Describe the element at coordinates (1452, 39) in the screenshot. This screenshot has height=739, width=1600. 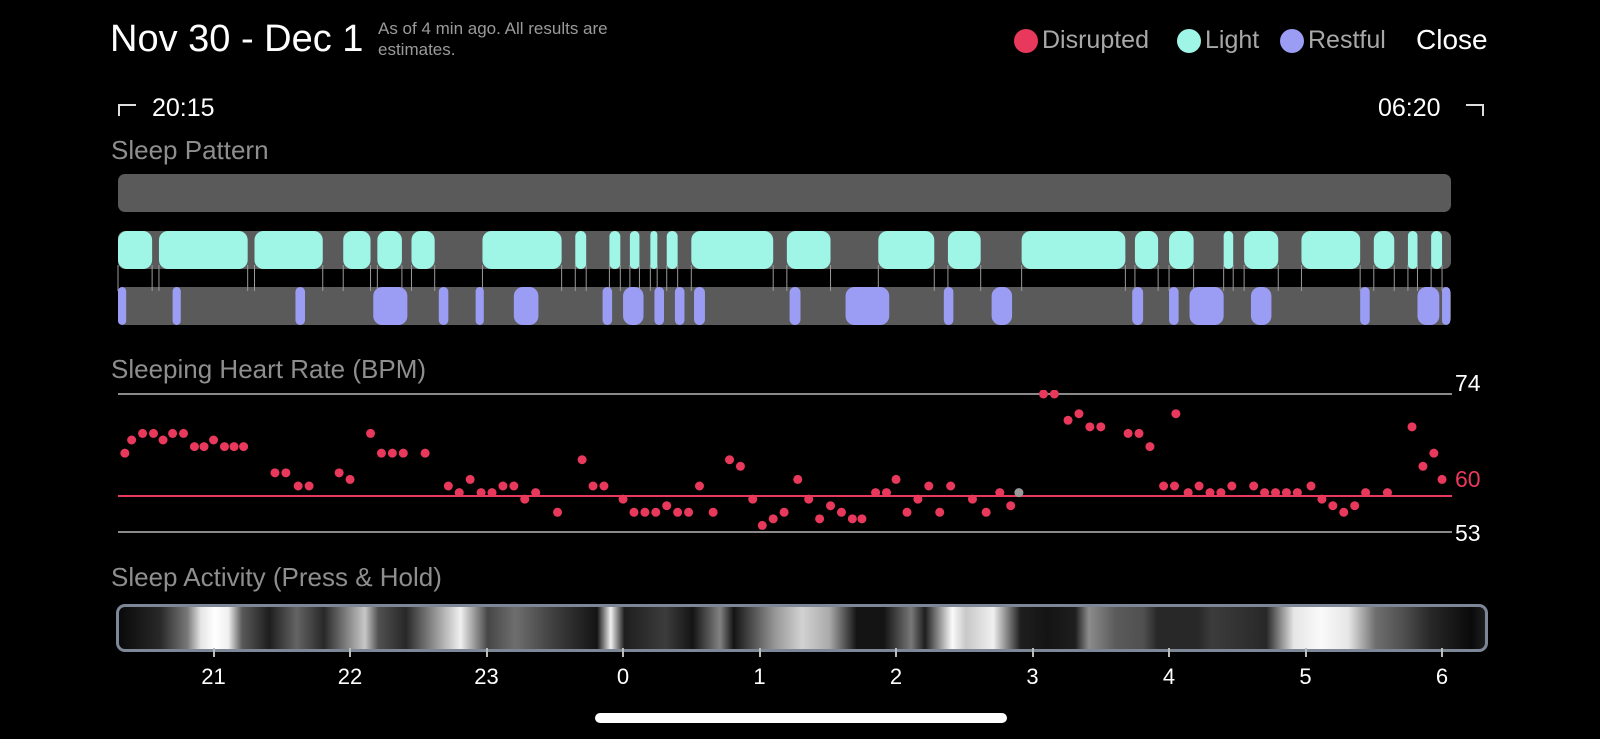
I see `close-button: Close` at that location.